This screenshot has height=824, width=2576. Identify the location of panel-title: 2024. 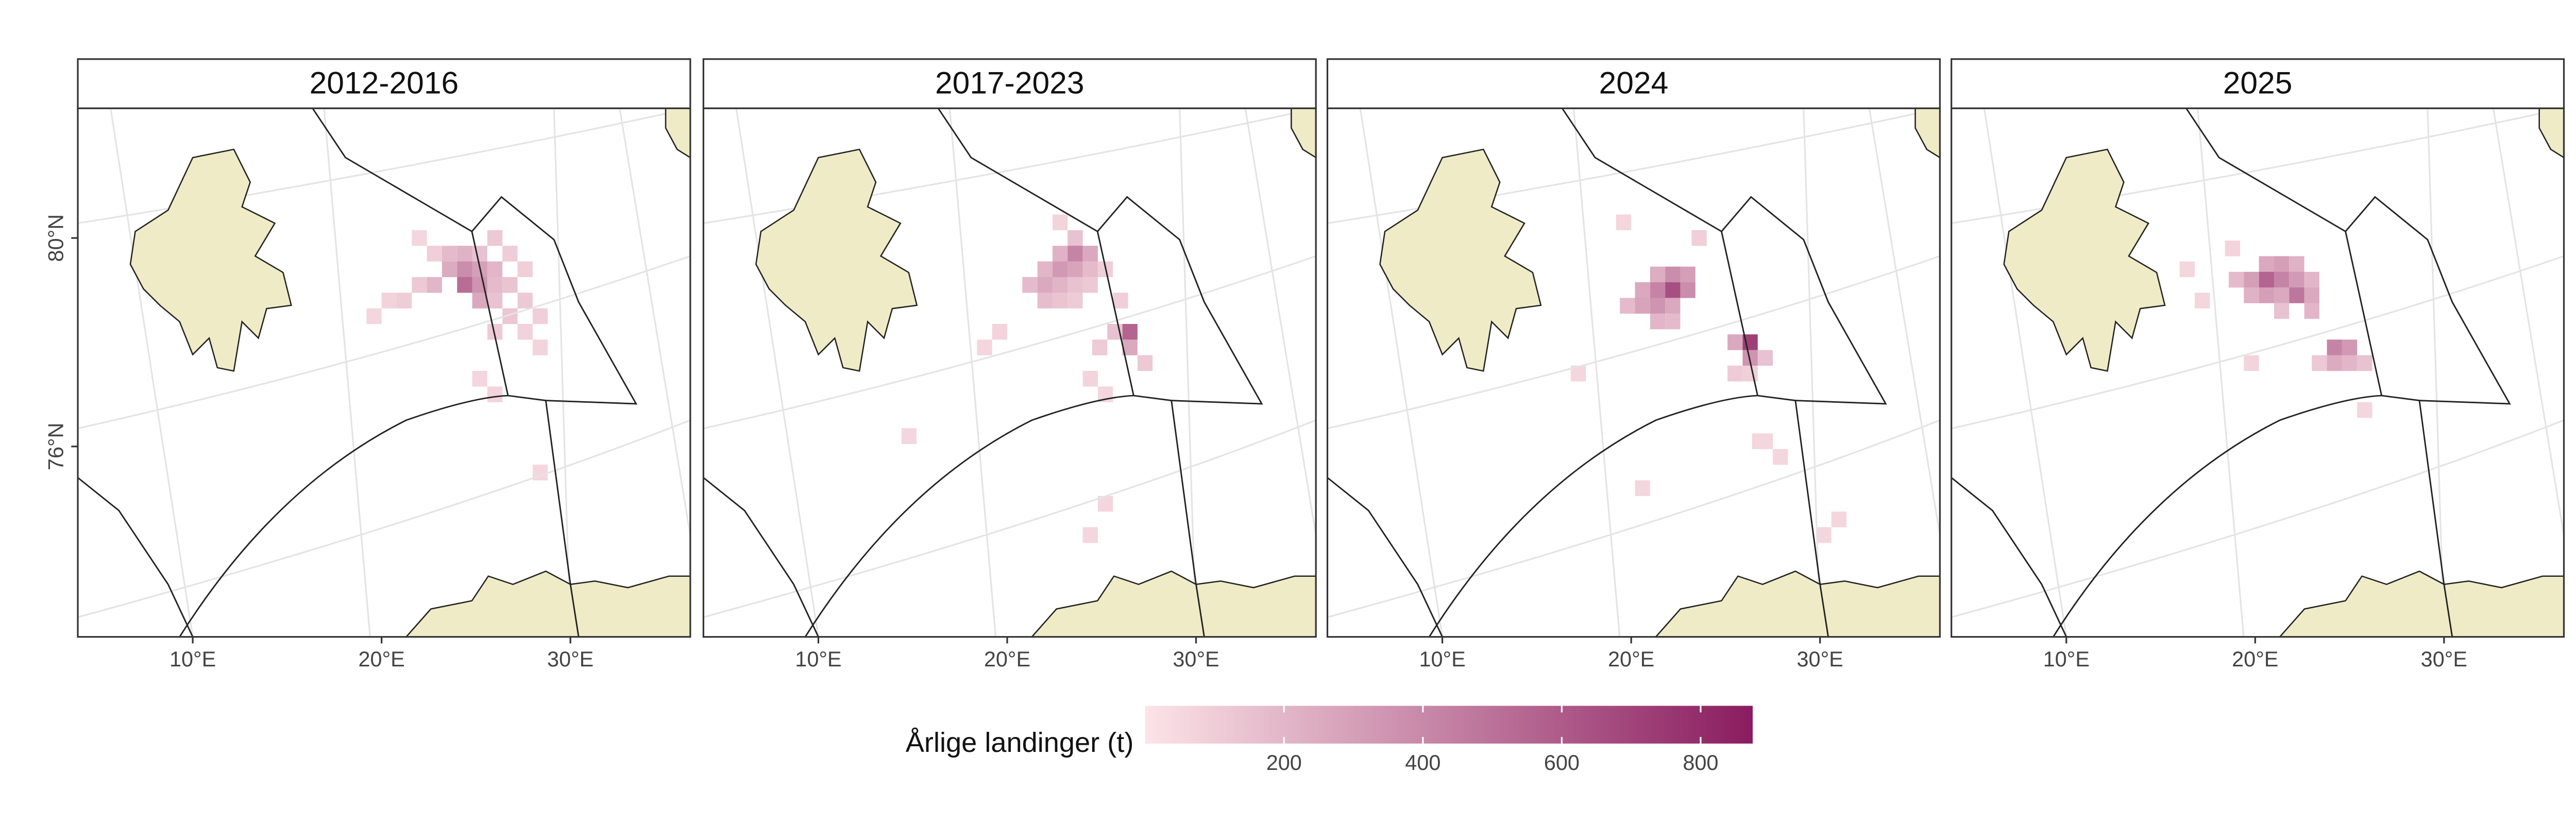
(1634, 82).